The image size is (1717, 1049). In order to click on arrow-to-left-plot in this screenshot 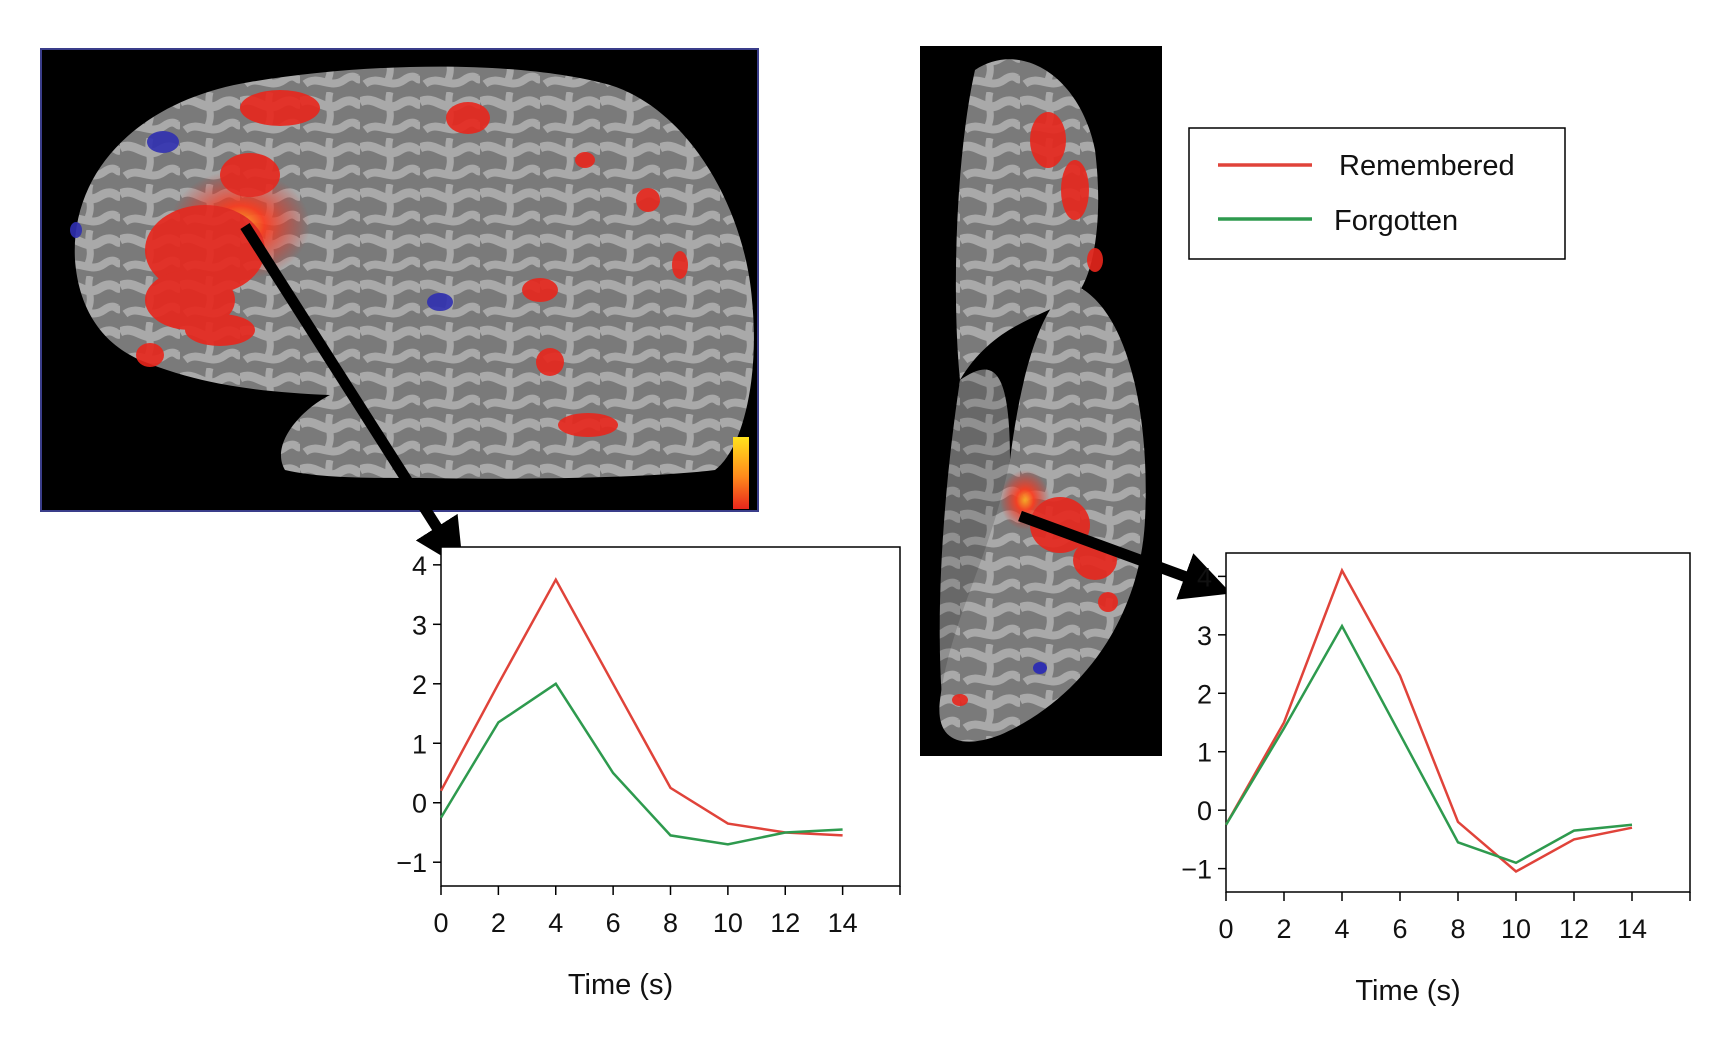, I will do `click(352, 396)`.